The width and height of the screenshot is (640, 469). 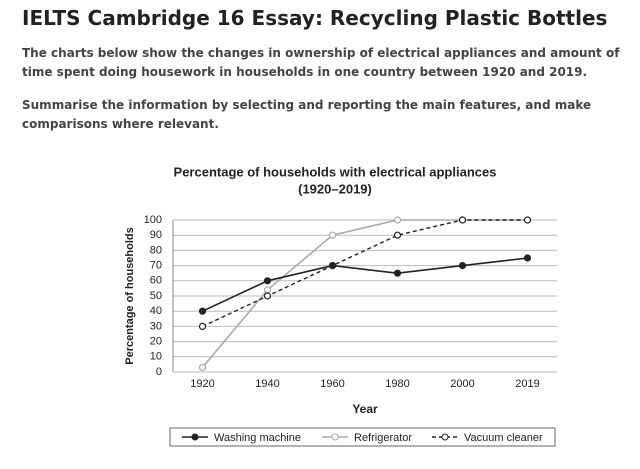 I want to click on x-tick-label: 2019, so click(x=527, y=384).